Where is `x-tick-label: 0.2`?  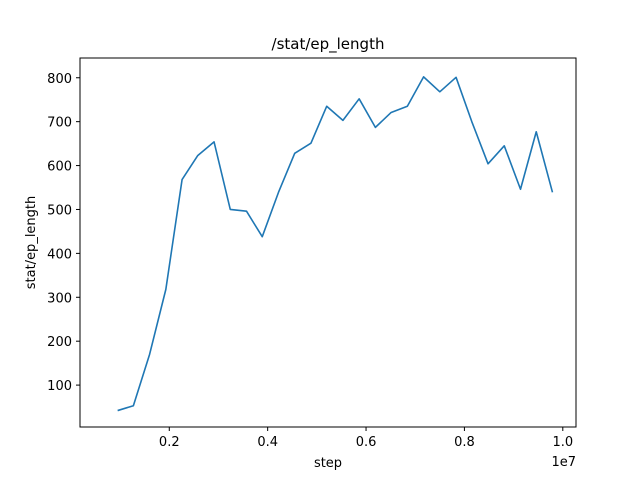
x-tick-label: 0.2 is located at coordinates (169, 442).